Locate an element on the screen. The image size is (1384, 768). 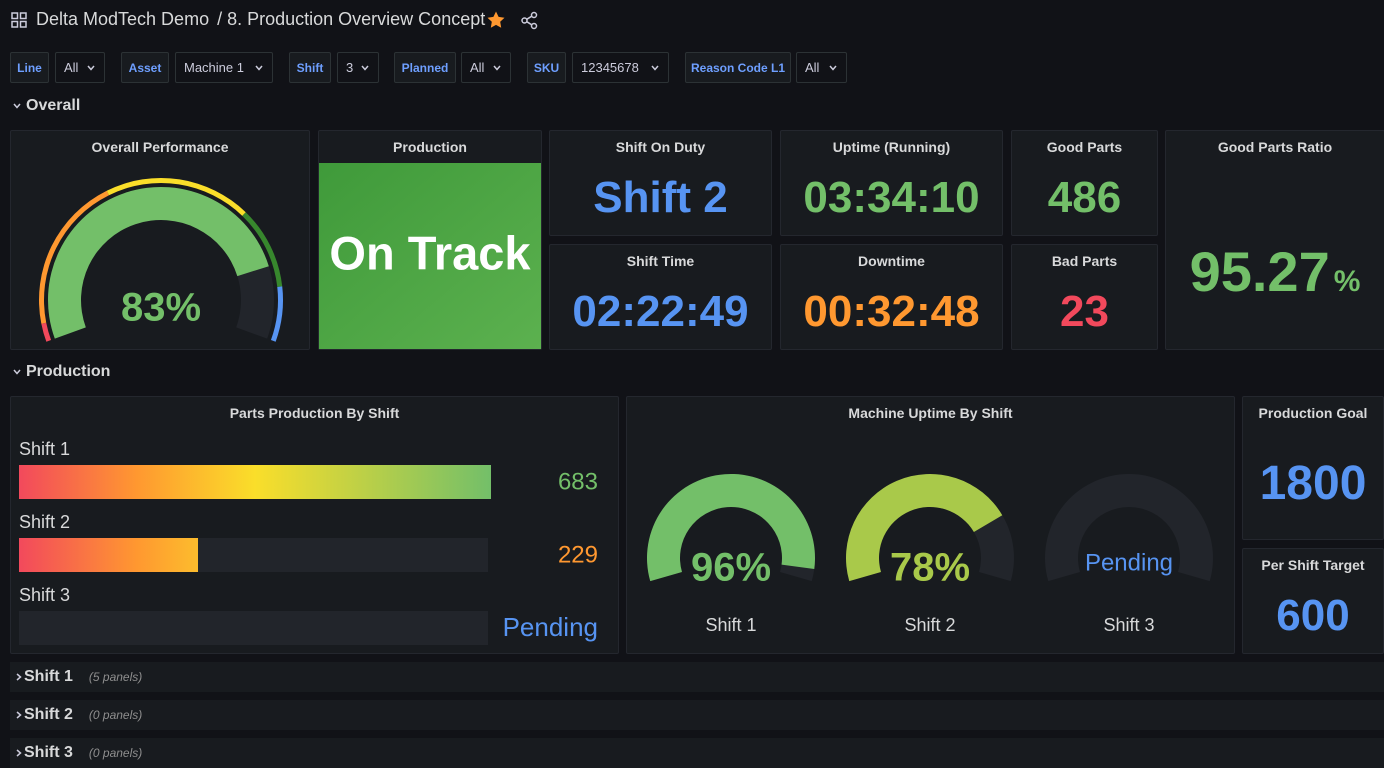
stat-value: 02:22:49 is located at coordinates (660, 311).